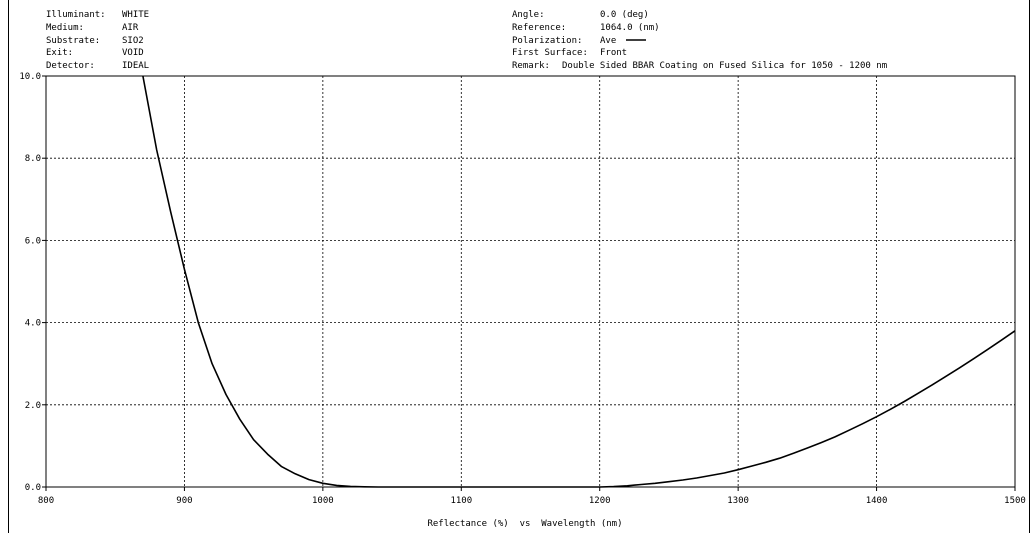 The width and height of the screenshot is (1034, 533). What do you see at coordinates (539, 28) in the screenshot?
I see `header-right-key-1: Reference:` at bounding box center [539, 28].